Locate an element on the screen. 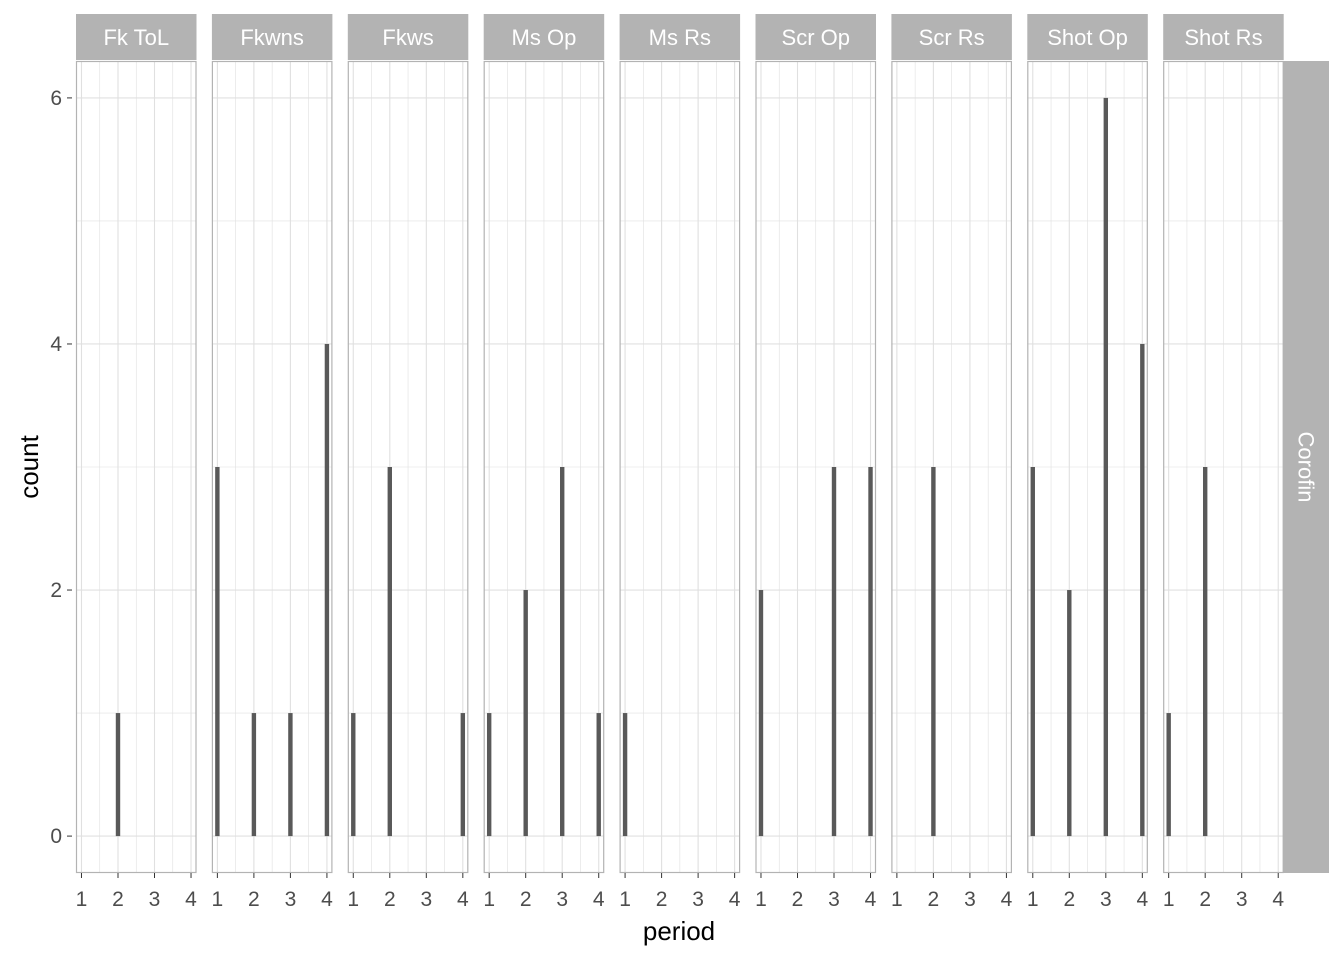  panel-strip-label: Ms Op is located at coordinates (544, 37).